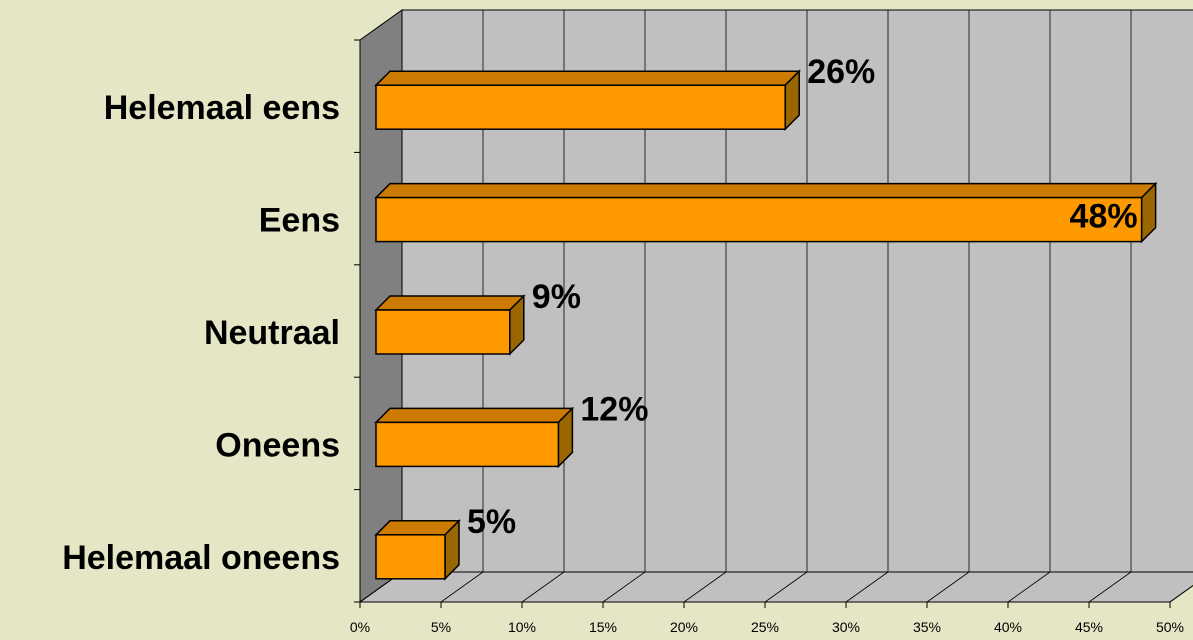 The image size is (1193, 640). I want to click on category-label: Helemaal eens, so click(222, 108).